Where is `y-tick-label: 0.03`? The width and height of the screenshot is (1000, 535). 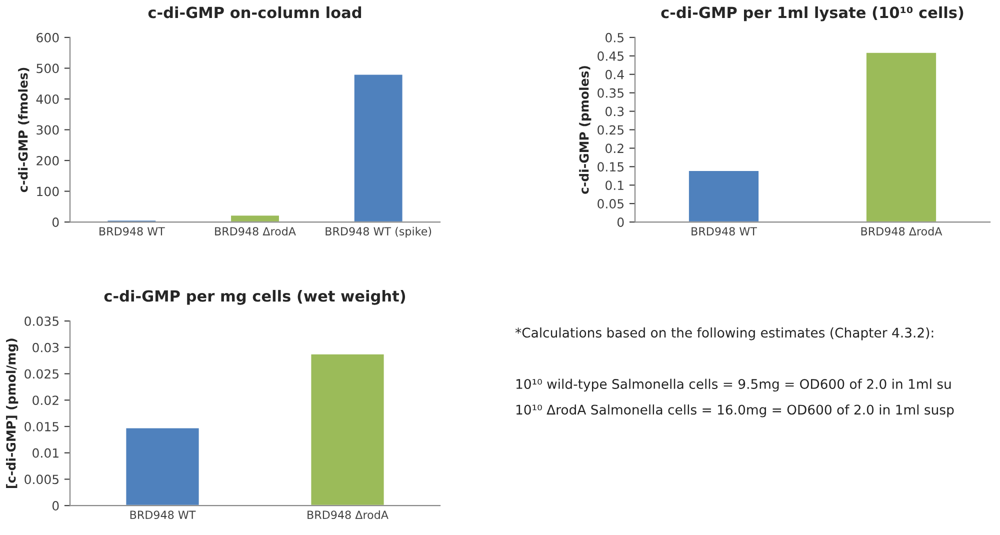 y-tick-label: 0.03 is located at coordinates (45, 347).